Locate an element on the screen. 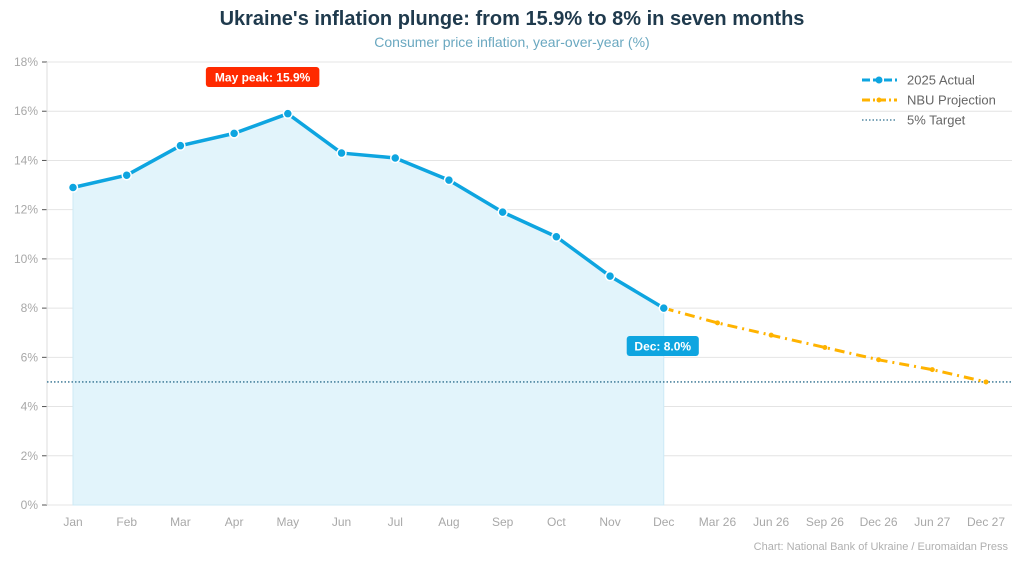 The width and height of the screenshot is (1024, 563). legend-label: 2025 Actual is located at coordinates (941, 80).